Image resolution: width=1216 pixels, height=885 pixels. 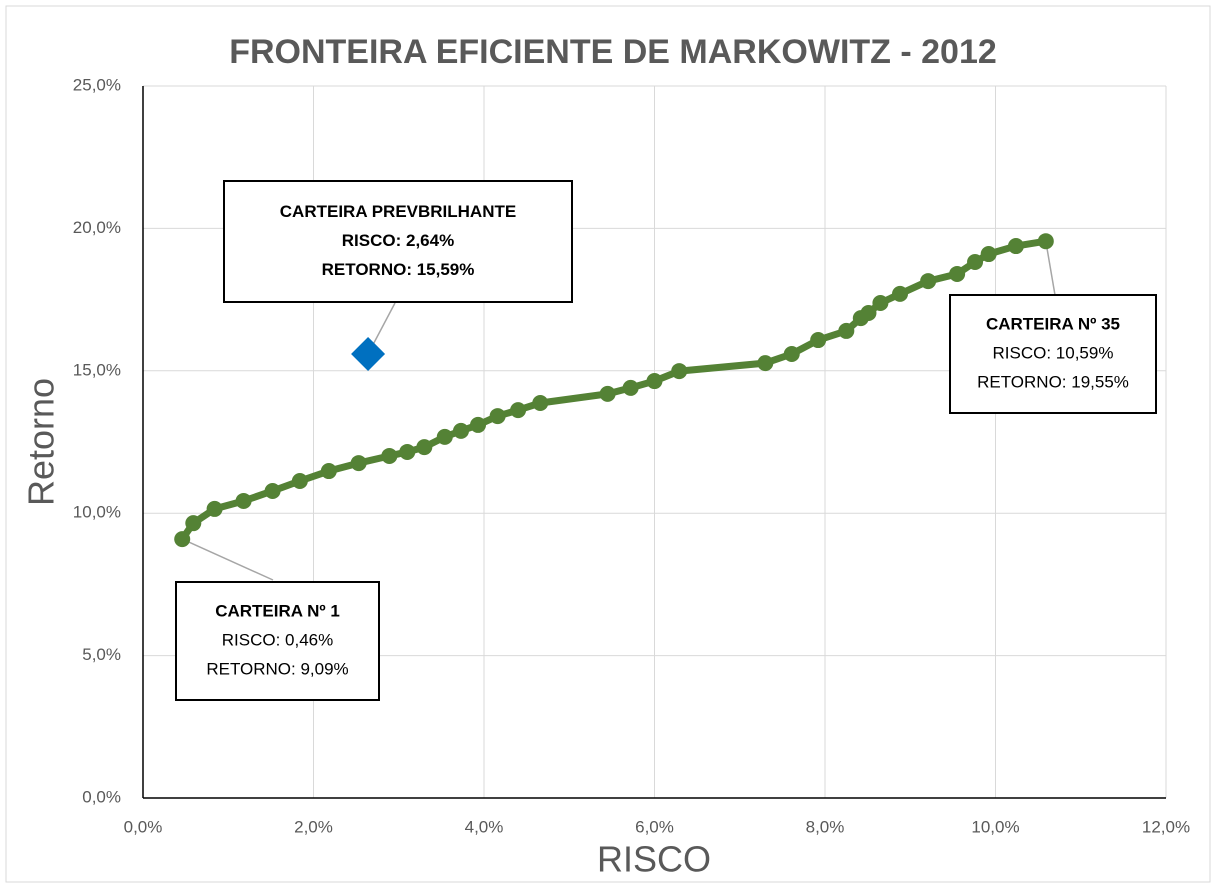 I want to click on x-tick-label: 4,0%, so click(x=484, y=826).